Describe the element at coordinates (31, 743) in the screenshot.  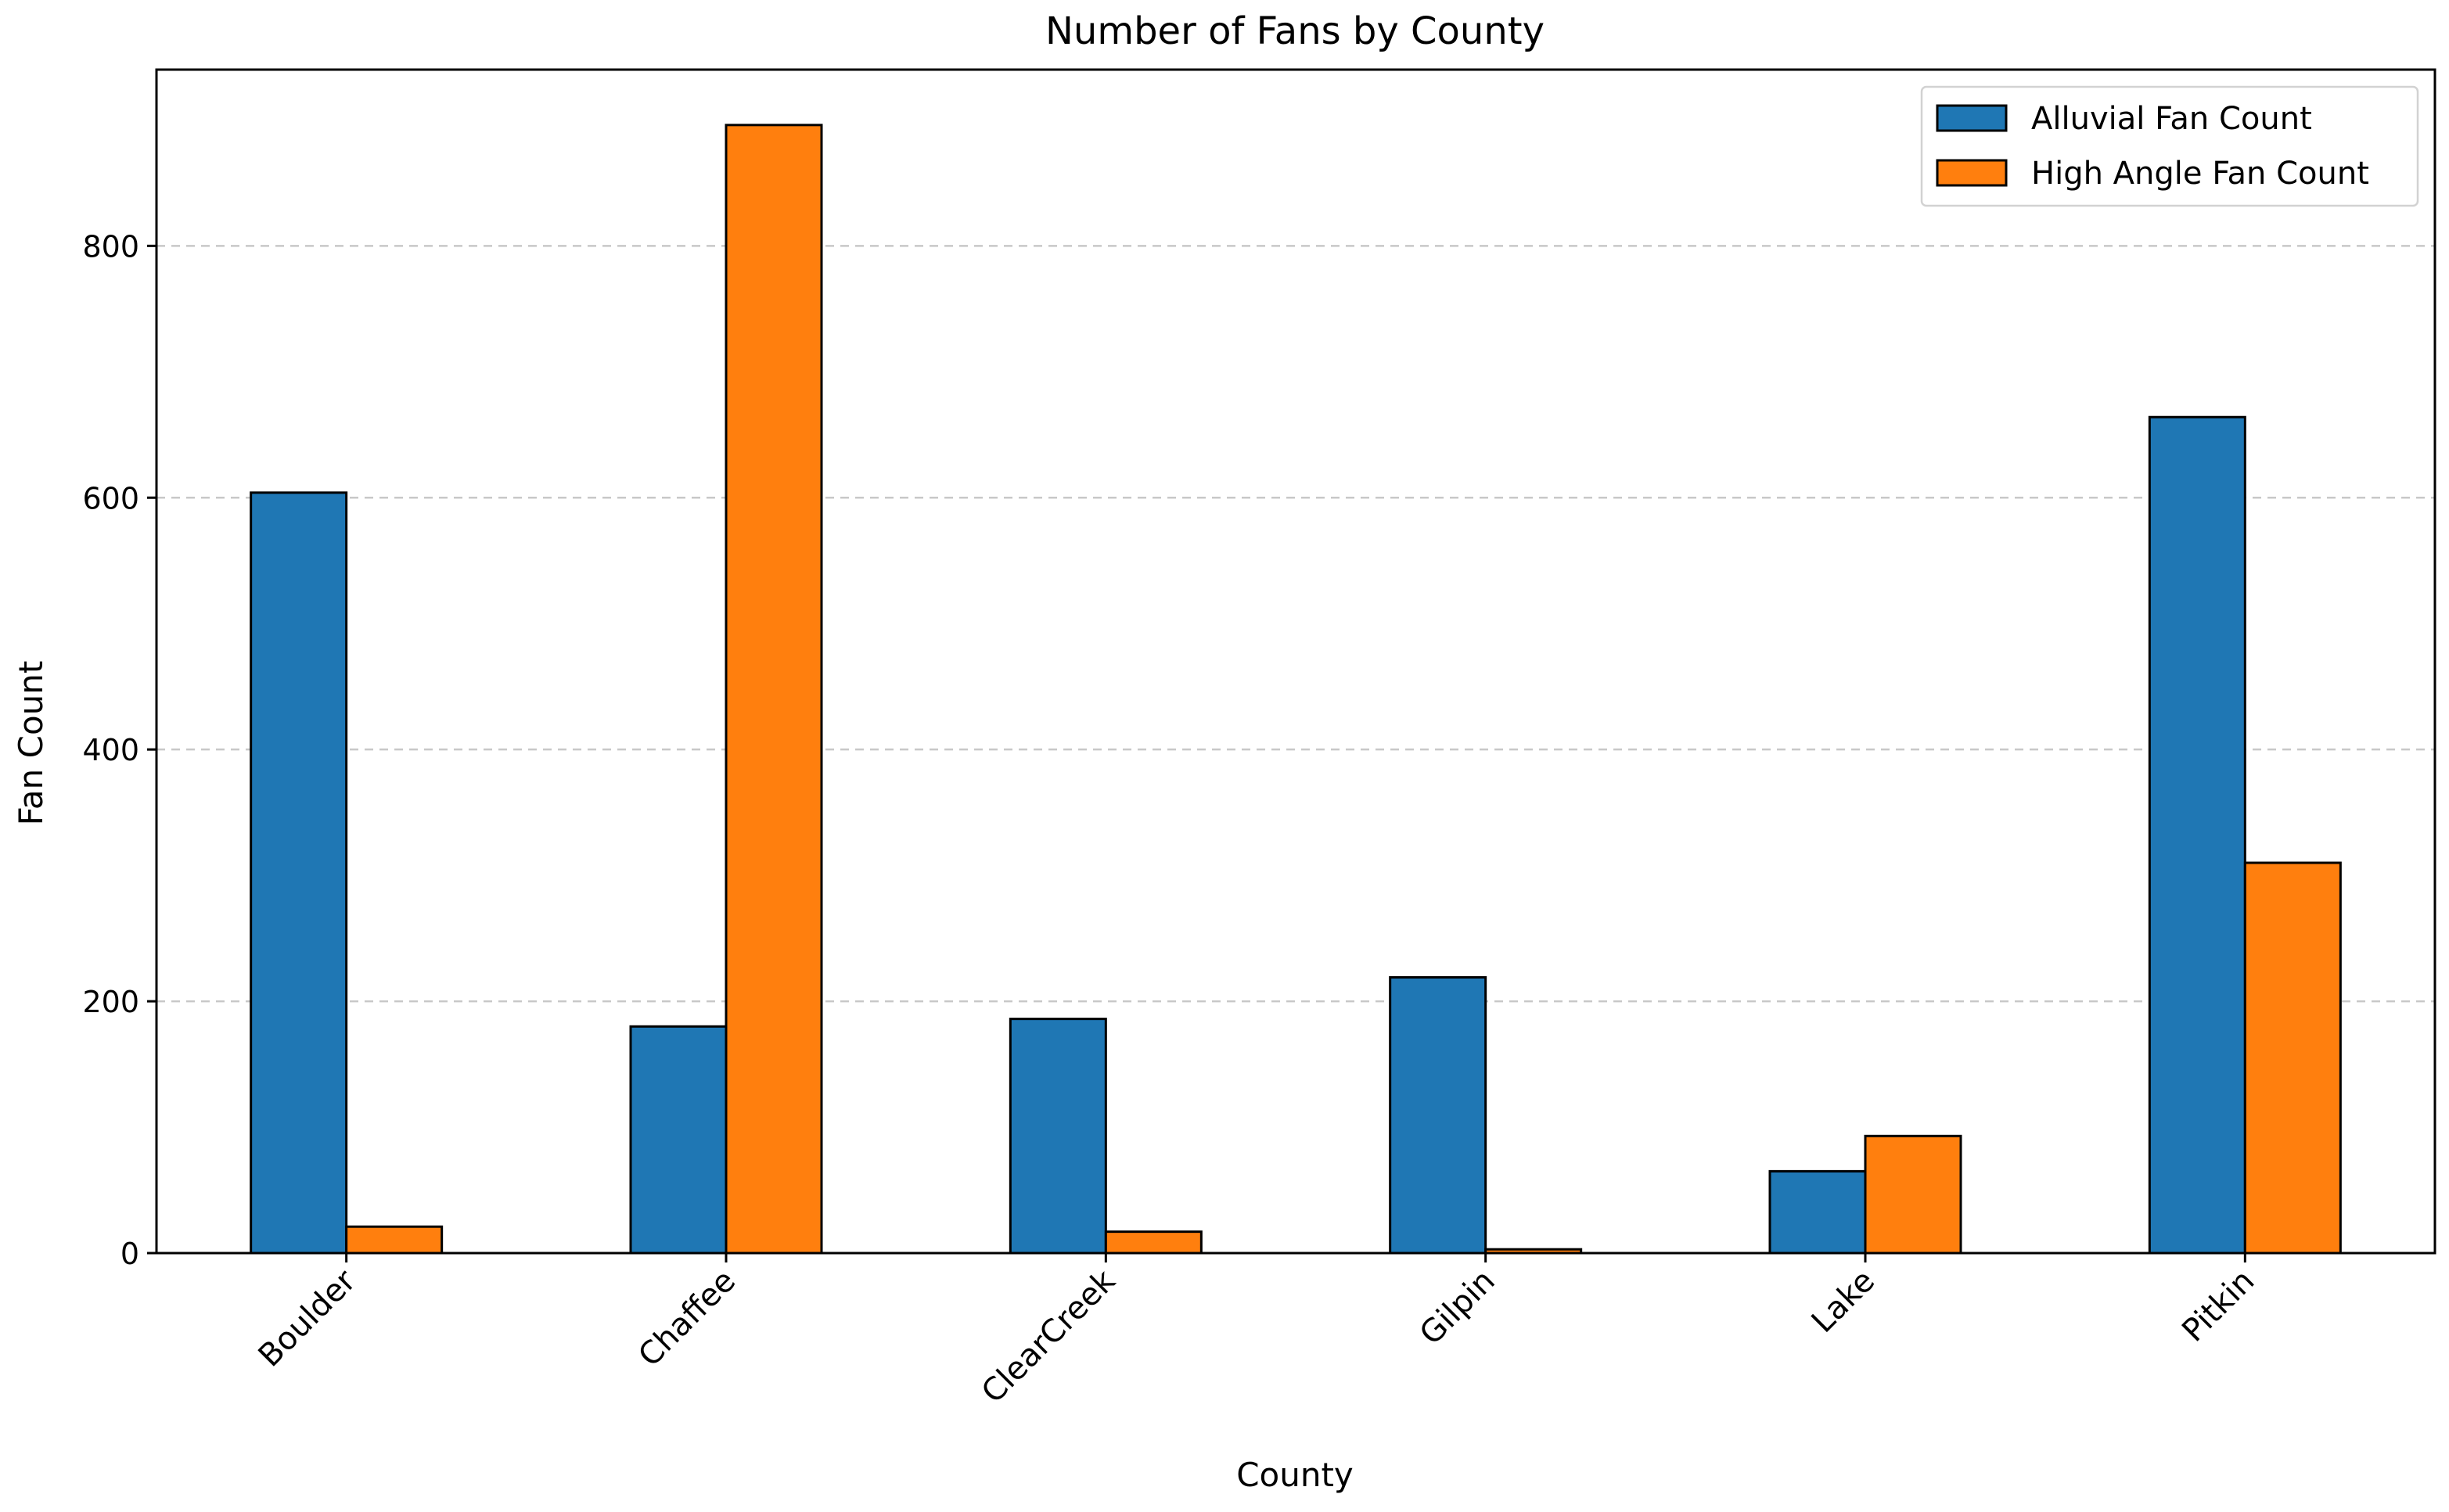
I see `y-axis-label: Fan Count` at that location.